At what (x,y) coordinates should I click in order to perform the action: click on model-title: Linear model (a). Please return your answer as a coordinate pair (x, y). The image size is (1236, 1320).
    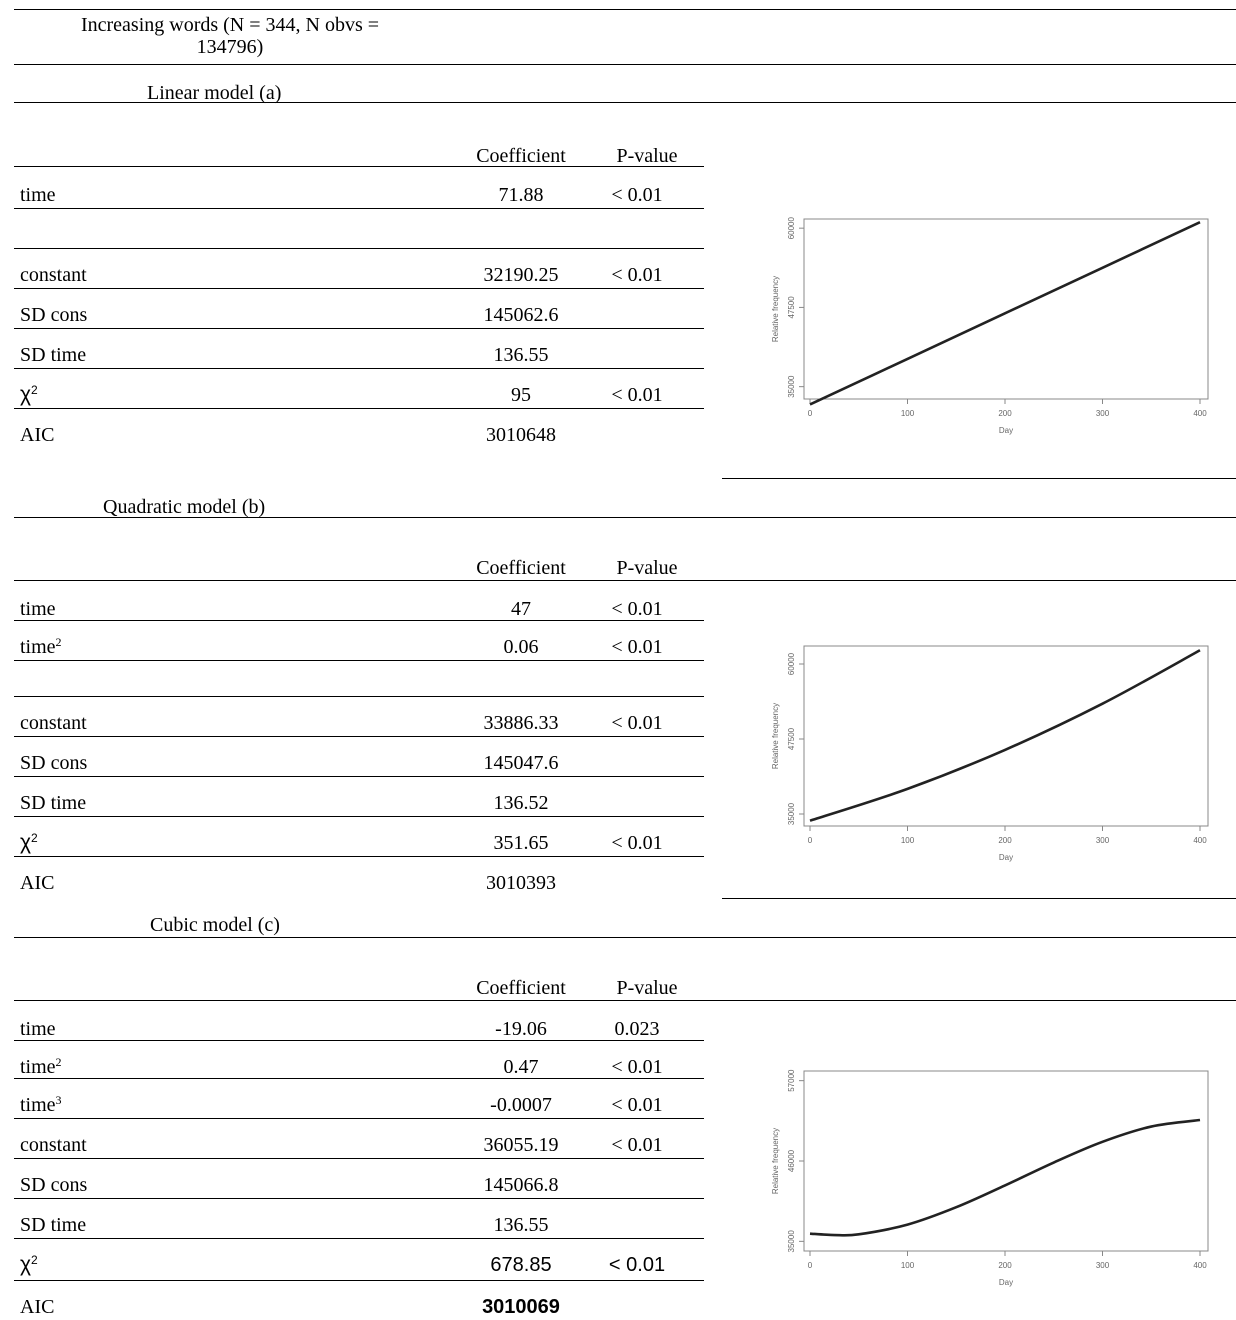
    Looking at the image, I should click on (214, 93).